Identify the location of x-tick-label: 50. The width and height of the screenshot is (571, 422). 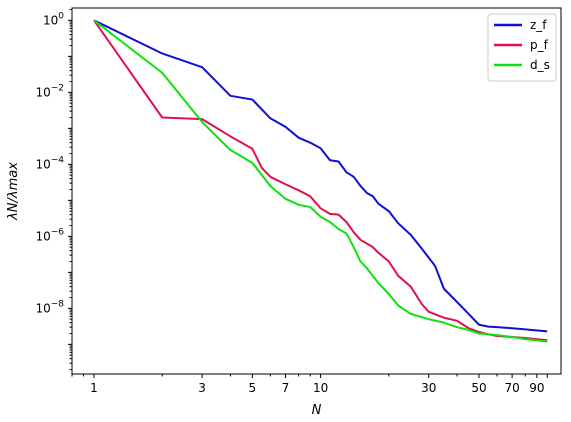
(478, 388).